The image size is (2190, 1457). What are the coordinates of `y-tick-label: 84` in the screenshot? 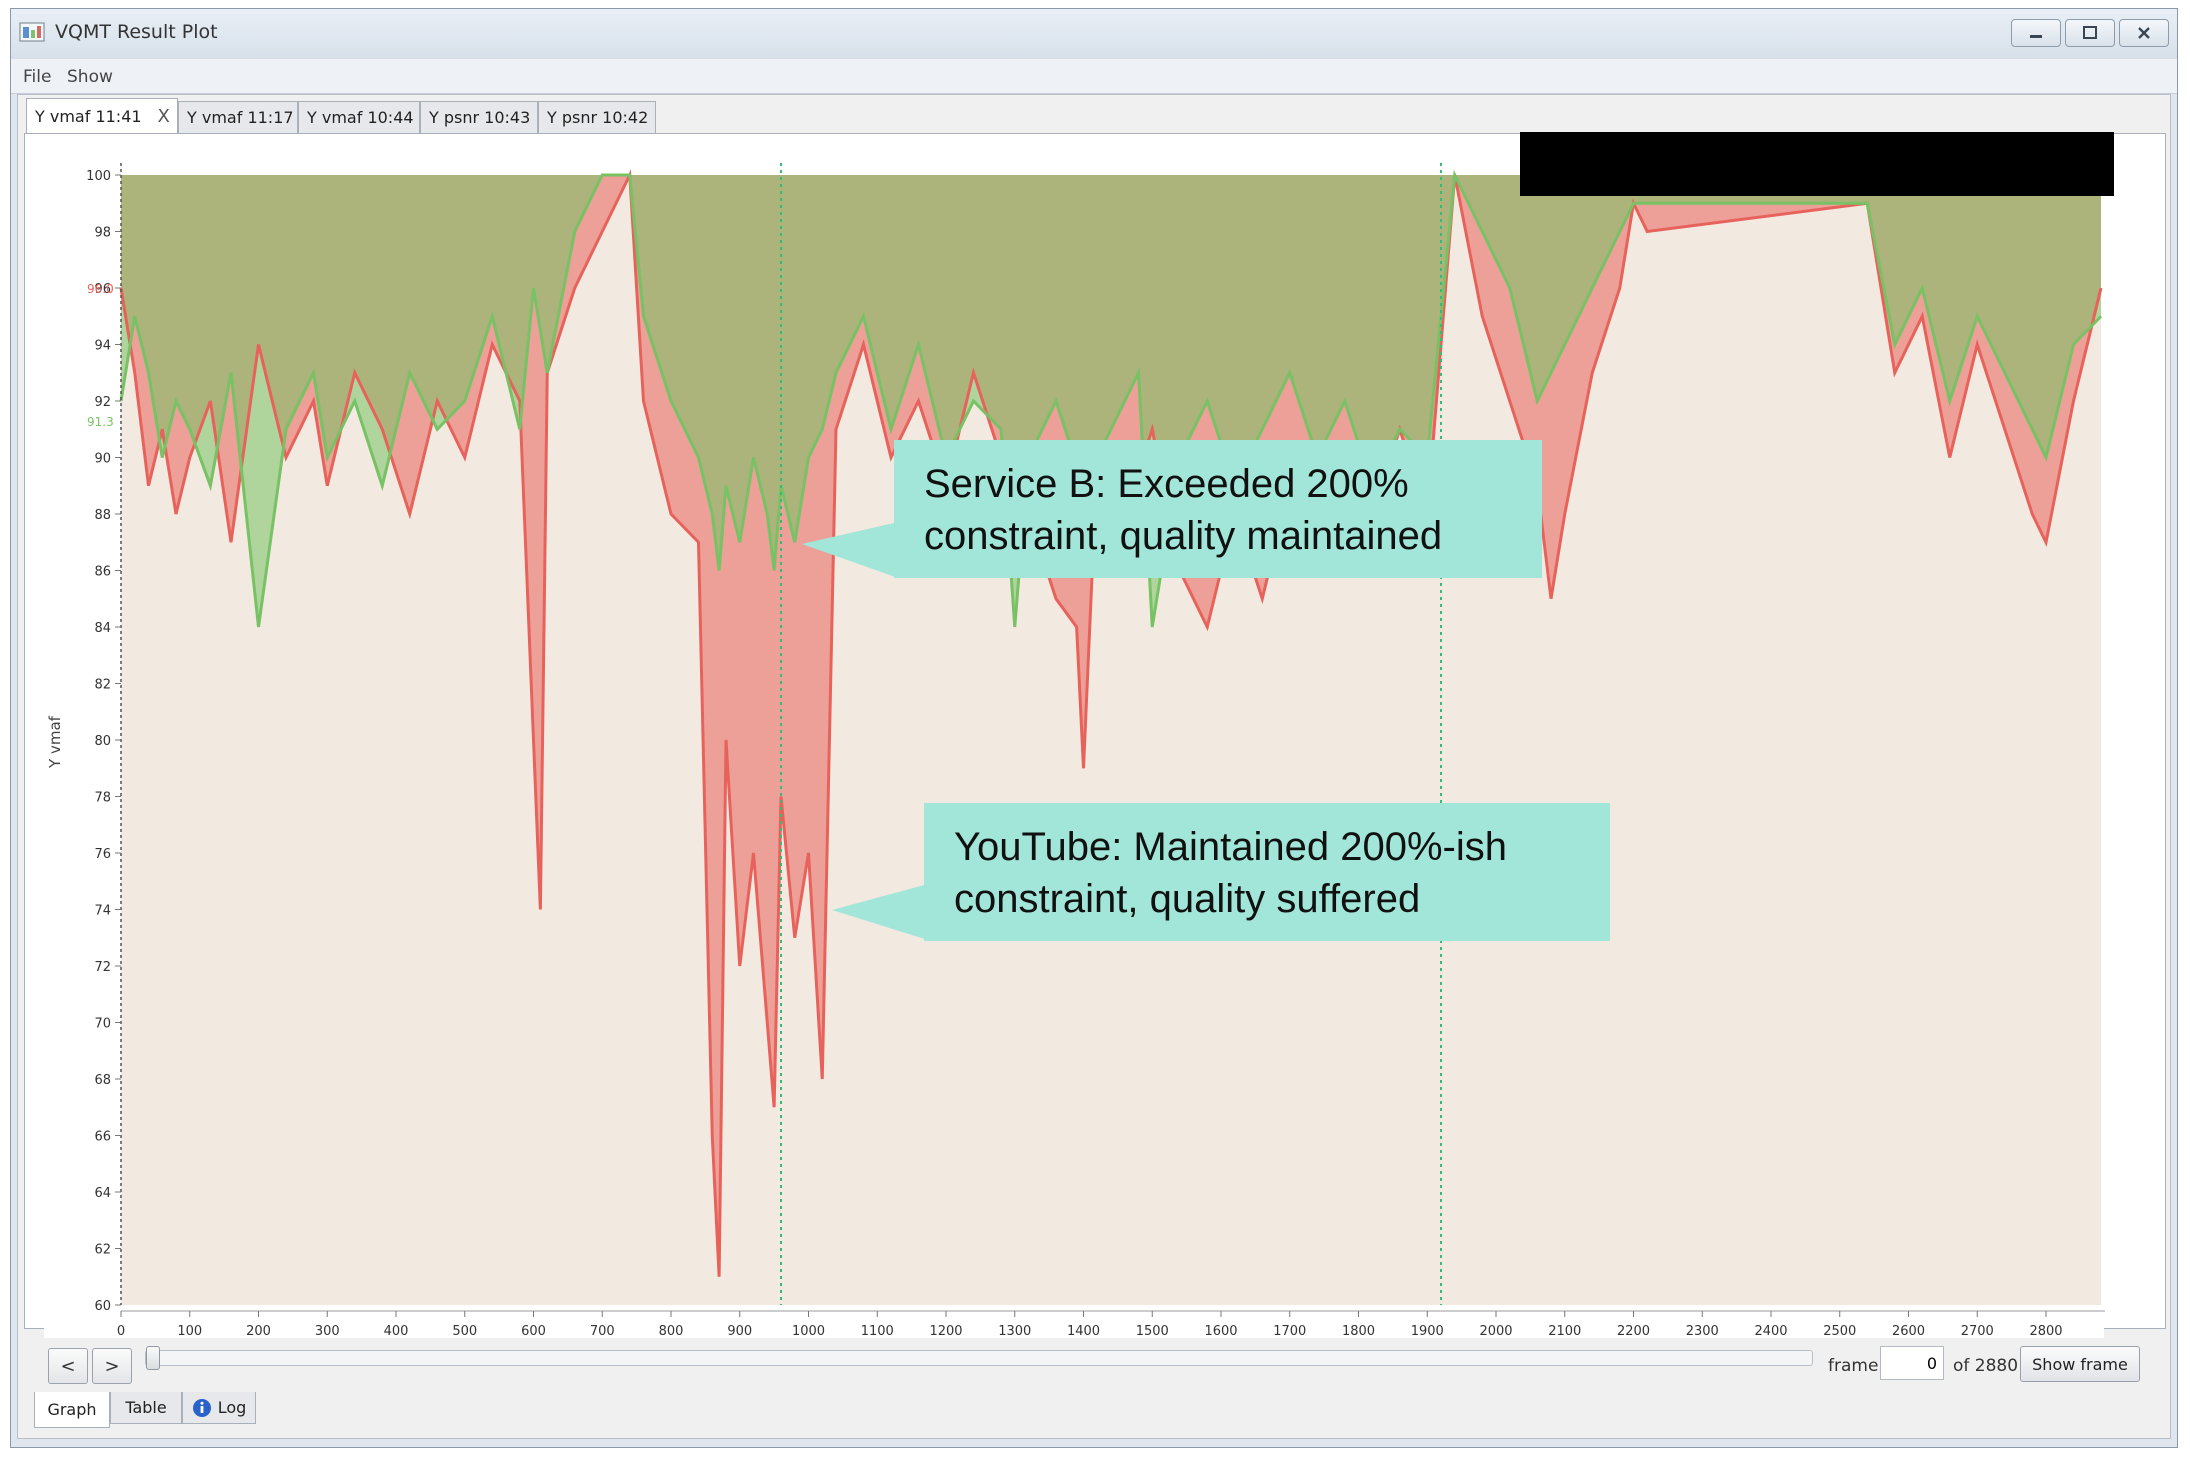 It's located at (102, 628).